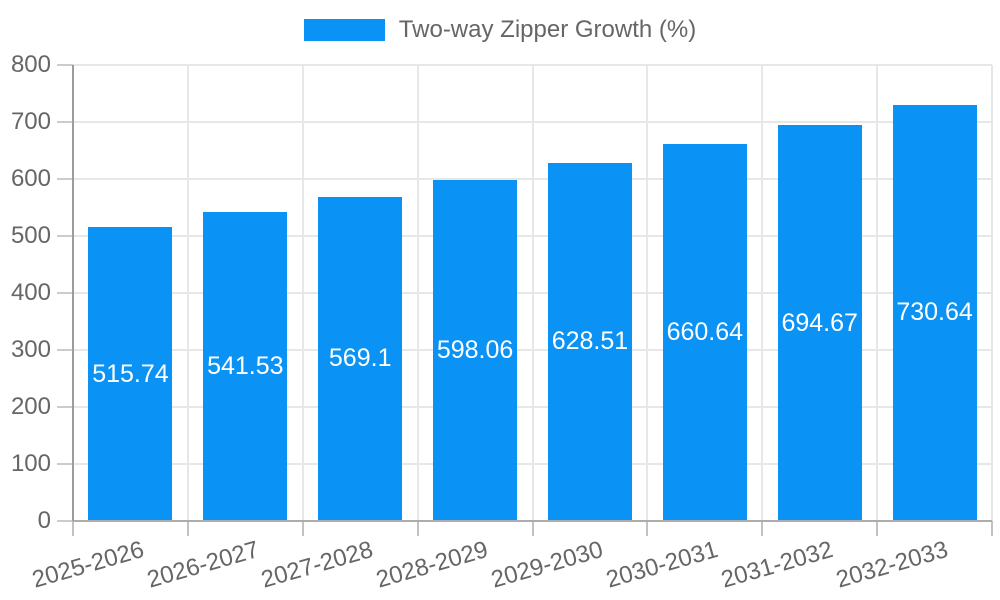  I want to click on y-axis-label: 400, so click(30, 292).